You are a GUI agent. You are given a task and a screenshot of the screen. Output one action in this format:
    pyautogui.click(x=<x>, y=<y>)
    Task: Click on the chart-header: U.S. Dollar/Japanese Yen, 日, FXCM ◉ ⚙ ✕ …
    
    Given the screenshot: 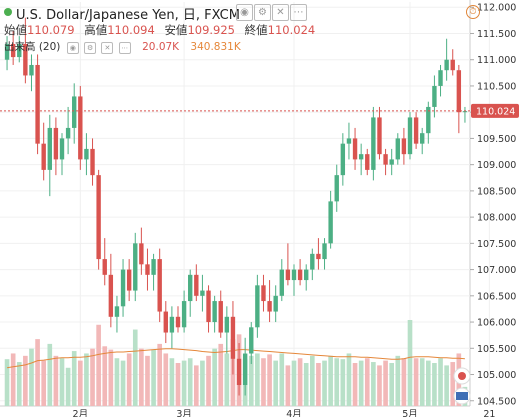 What is the action you would take?
    pyautogui.click(x=235, y=27)
    